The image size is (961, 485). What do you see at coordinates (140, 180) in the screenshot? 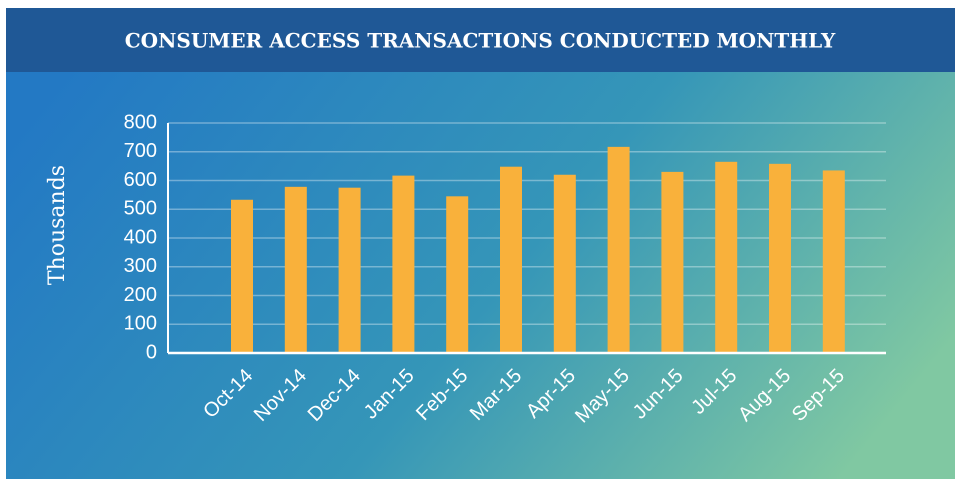
I see `y-tick-label: 600` at bounding box center [140, 180].